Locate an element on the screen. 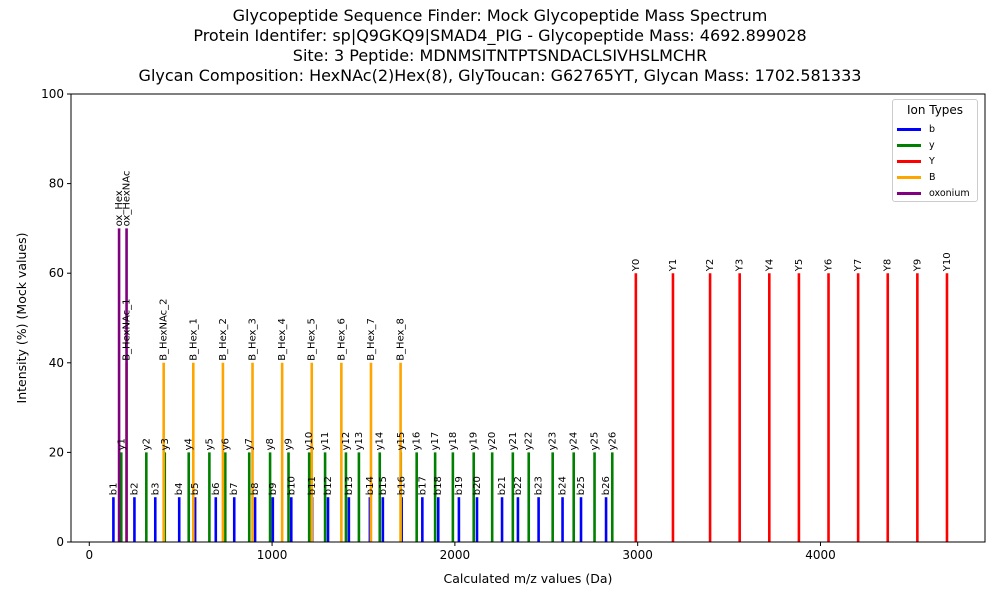 The width and height of the screenshot is (1000, 600). bar-label-Y0: Y0 is located at coordinates (636, 265).